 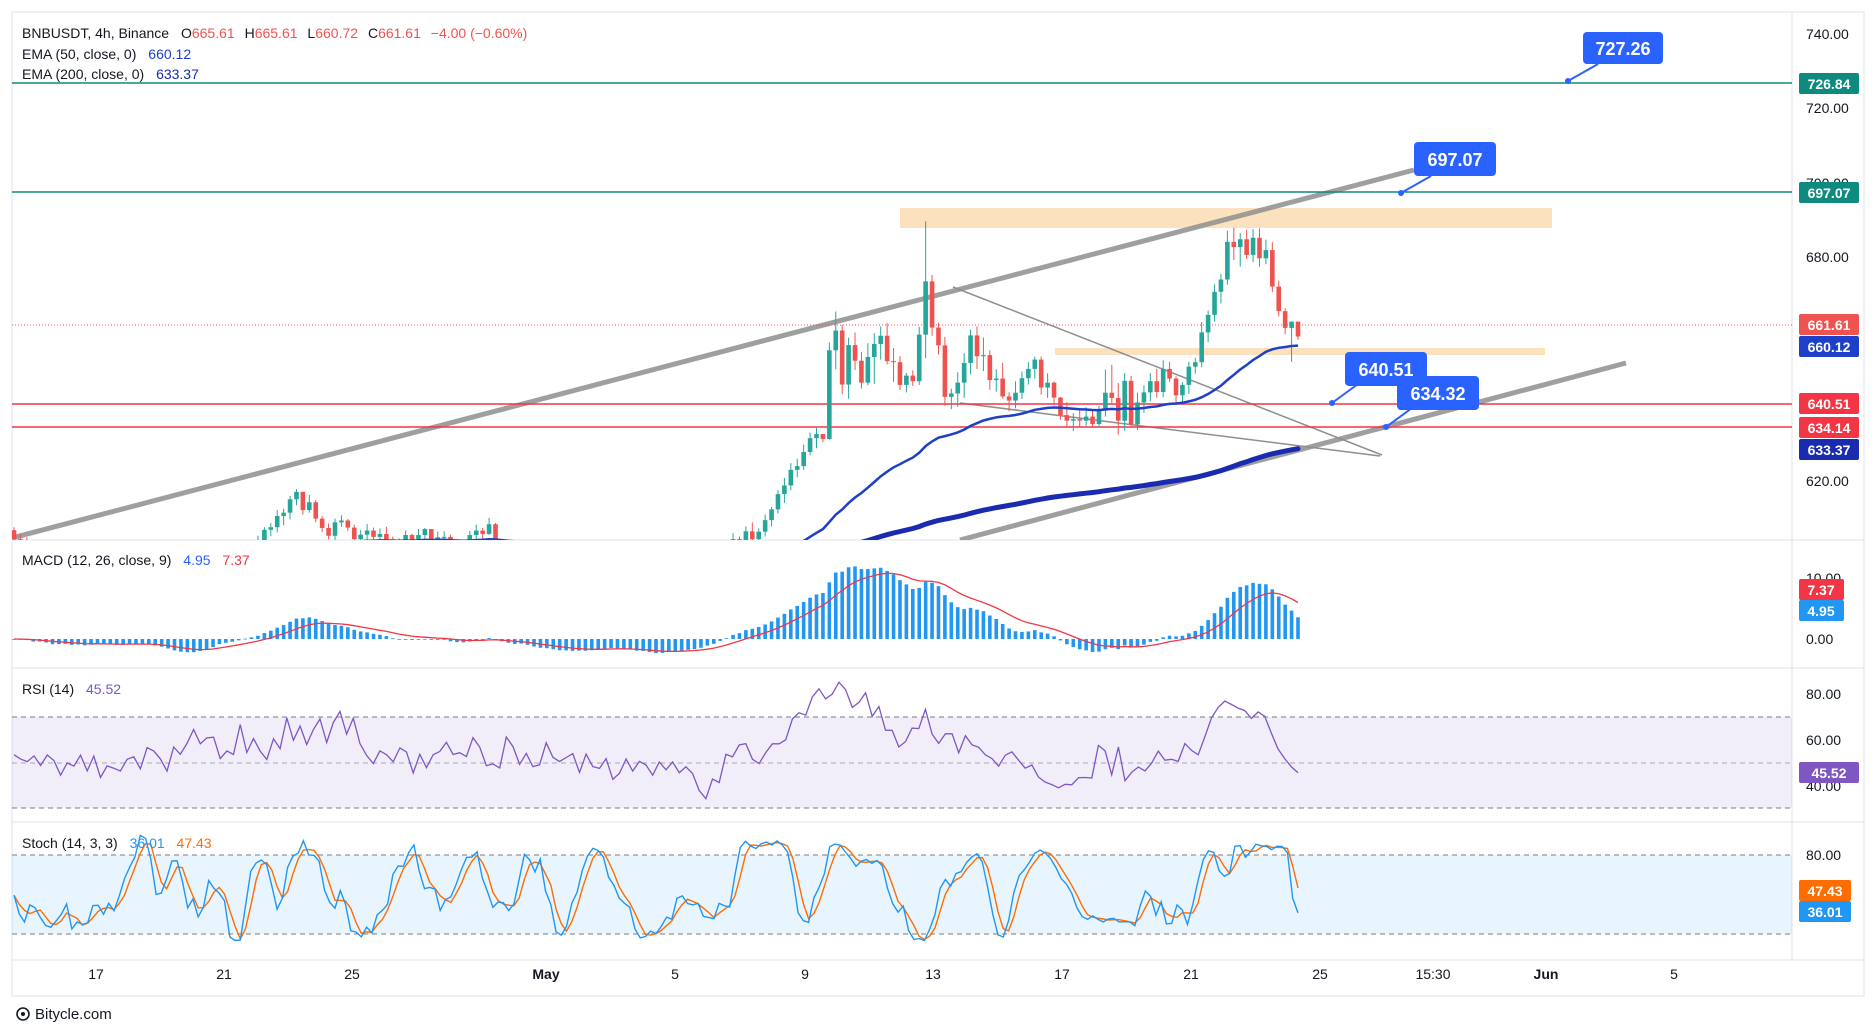 What do you see at coordinates (1345, 393) in the screenshot?
I see `callout-640-pointer` at bounding box center [1345, 393].